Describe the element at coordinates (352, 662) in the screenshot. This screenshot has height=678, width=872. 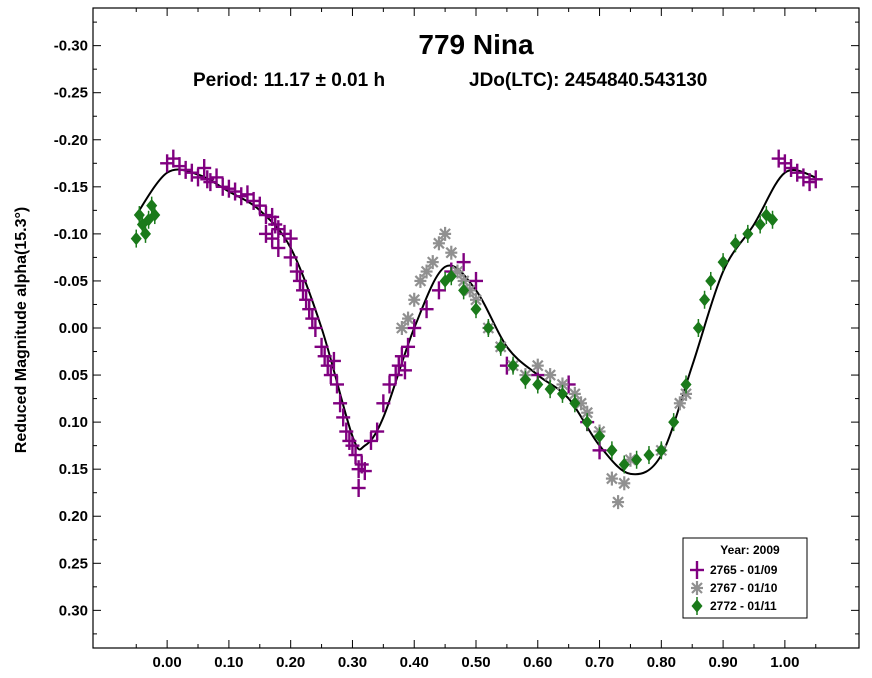
I see `x-tick-label: 0.30` at that location.